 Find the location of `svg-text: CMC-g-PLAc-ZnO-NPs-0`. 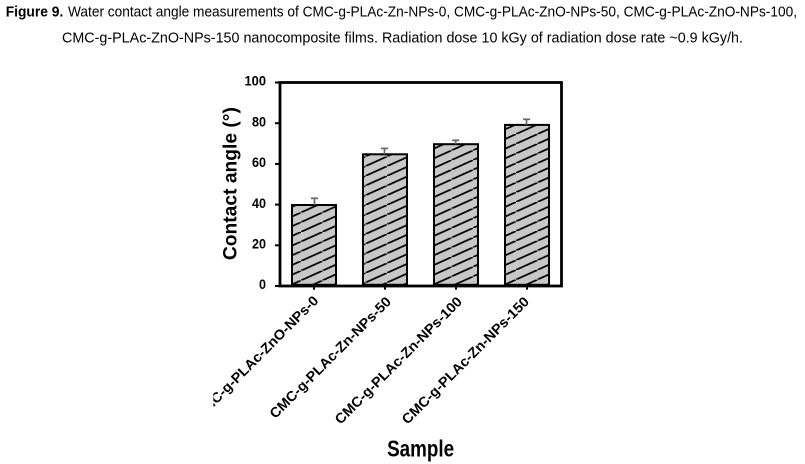

svg-text: CMC-g-PLAc-ZnO-NPs-0 is located at coordinates (256, 357).